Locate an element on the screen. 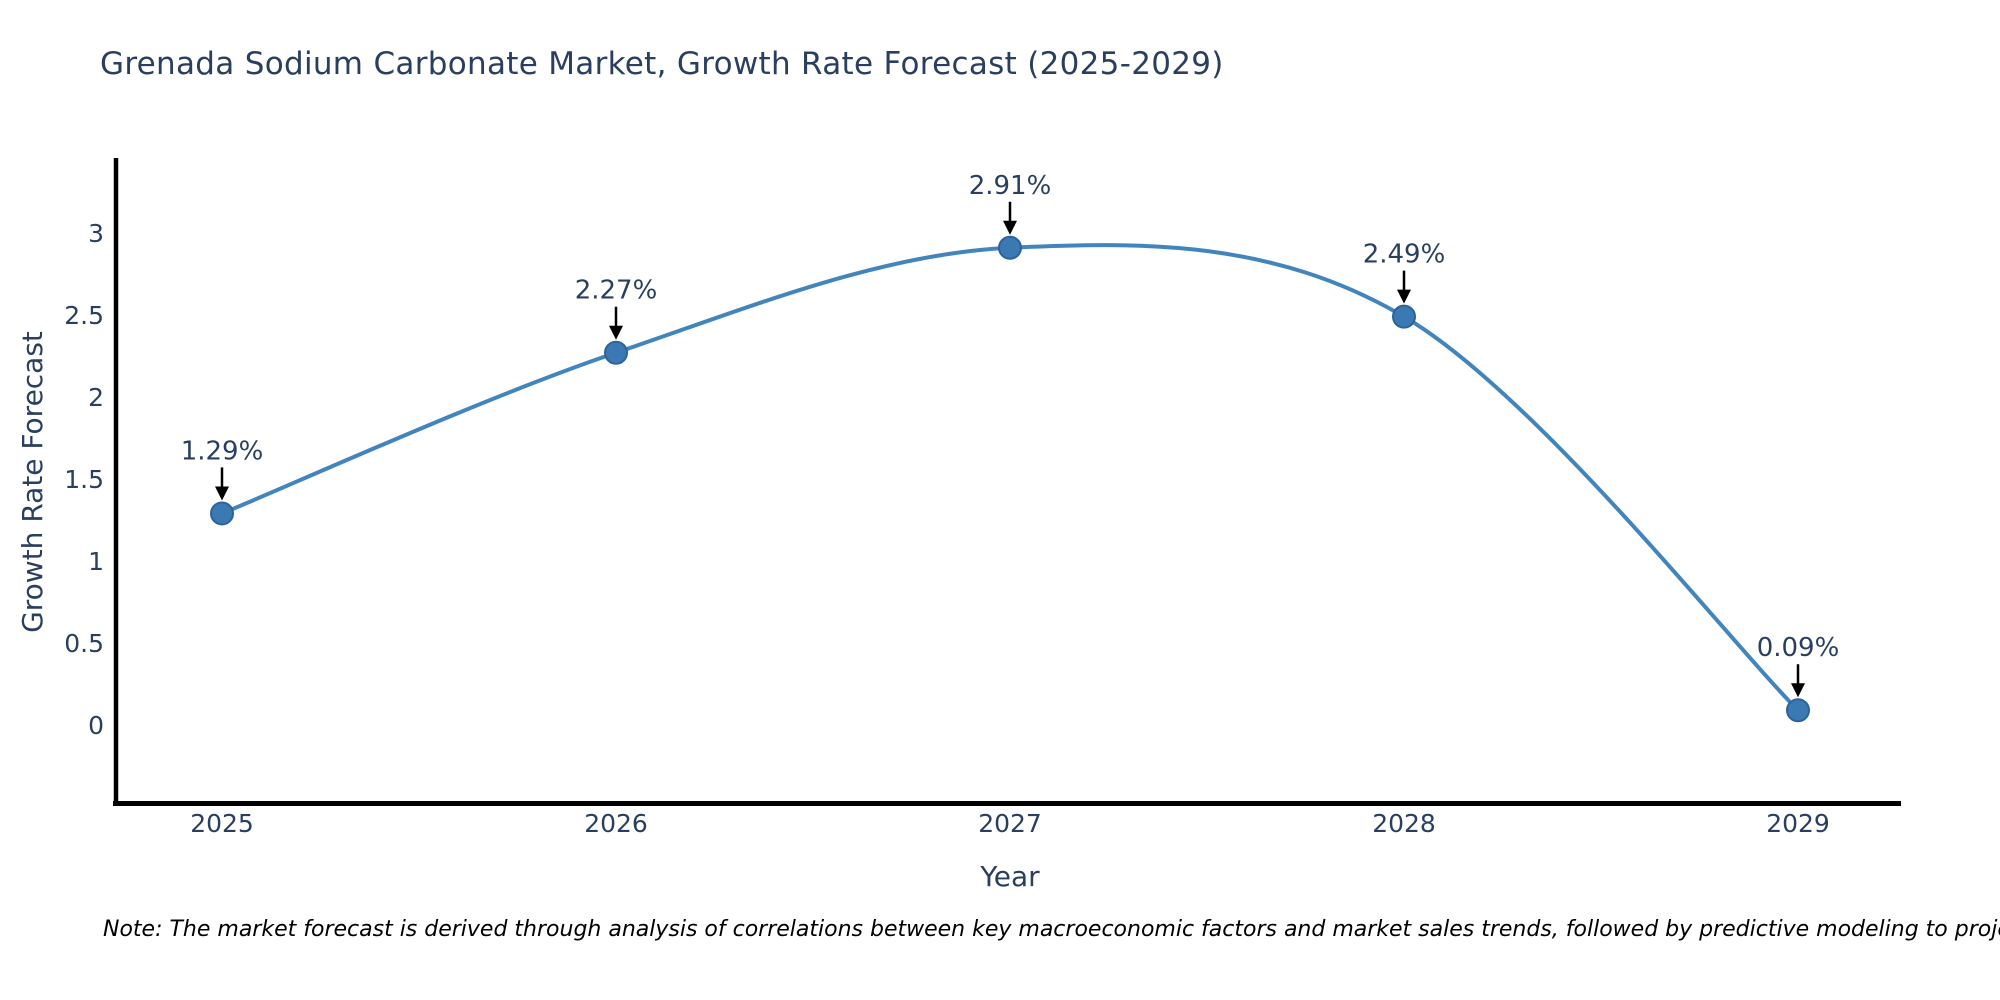 This screenshot has width=2000, height=1000. annotation-label: 2.49% is located at coordinates (1404, 255).